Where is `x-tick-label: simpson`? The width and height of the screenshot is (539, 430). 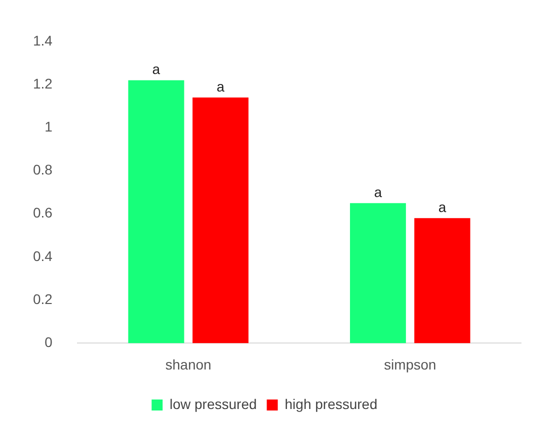 x-tick-label: simpson is located at coordinates (410, 364).